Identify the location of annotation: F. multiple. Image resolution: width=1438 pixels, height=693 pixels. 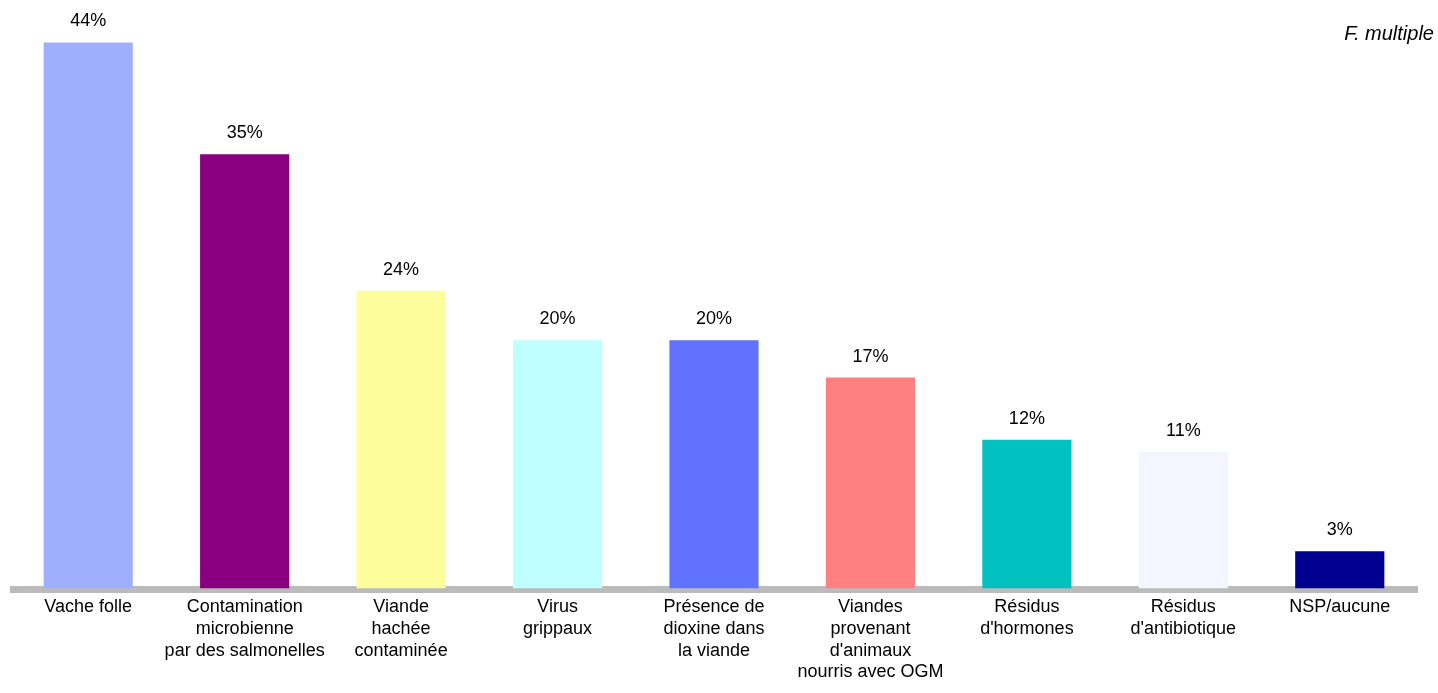
(1389, 33).